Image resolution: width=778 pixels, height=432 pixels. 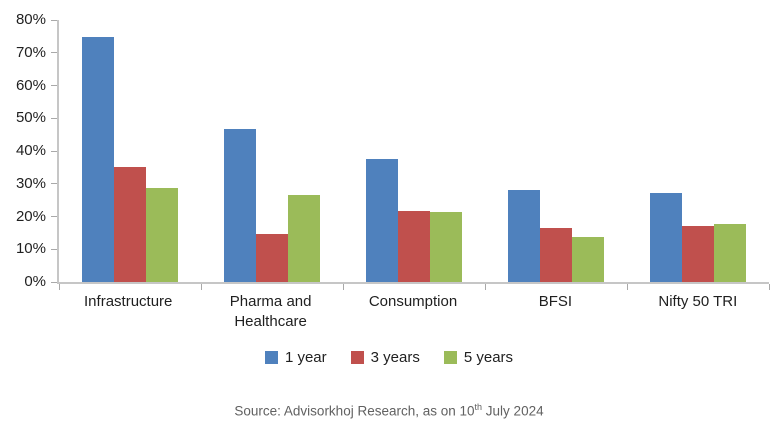 I want to click on x-axis-category-label: Consumption, so click(x=413, y=301).